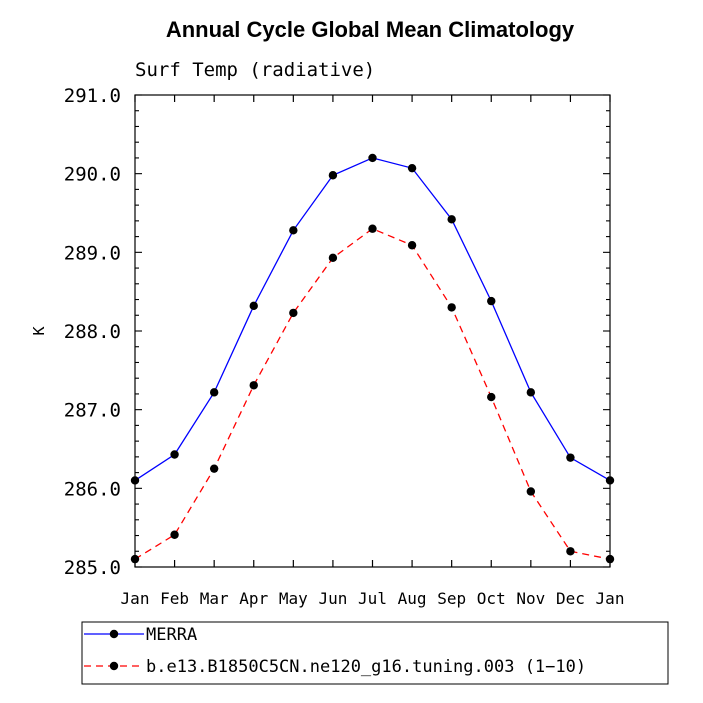 Image resolution: width=703 pixels, height=703 pixels. I want to click on x-tick-label: Jul, so click(372, 598).